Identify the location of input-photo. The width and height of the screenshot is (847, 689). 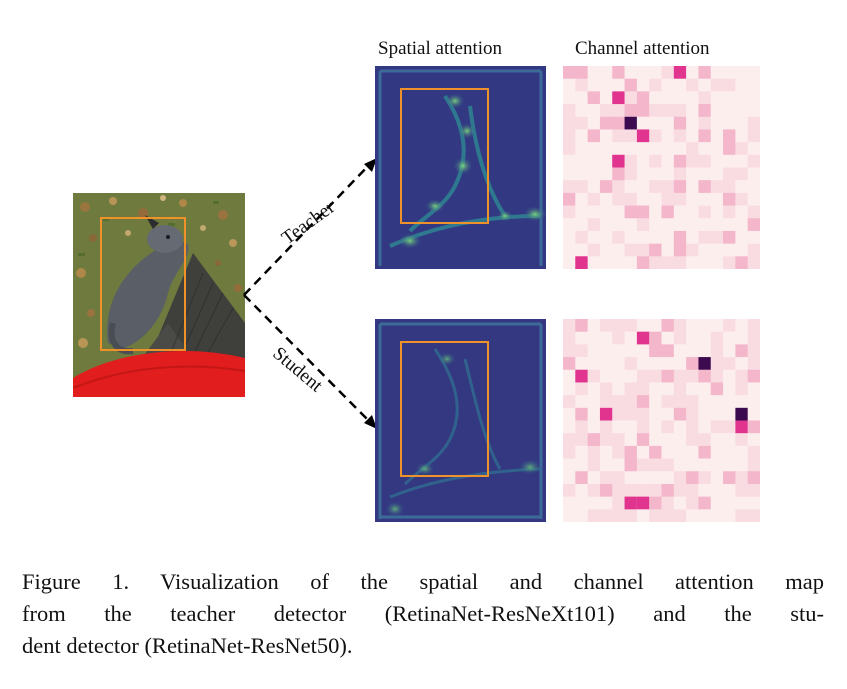
(159, 295).